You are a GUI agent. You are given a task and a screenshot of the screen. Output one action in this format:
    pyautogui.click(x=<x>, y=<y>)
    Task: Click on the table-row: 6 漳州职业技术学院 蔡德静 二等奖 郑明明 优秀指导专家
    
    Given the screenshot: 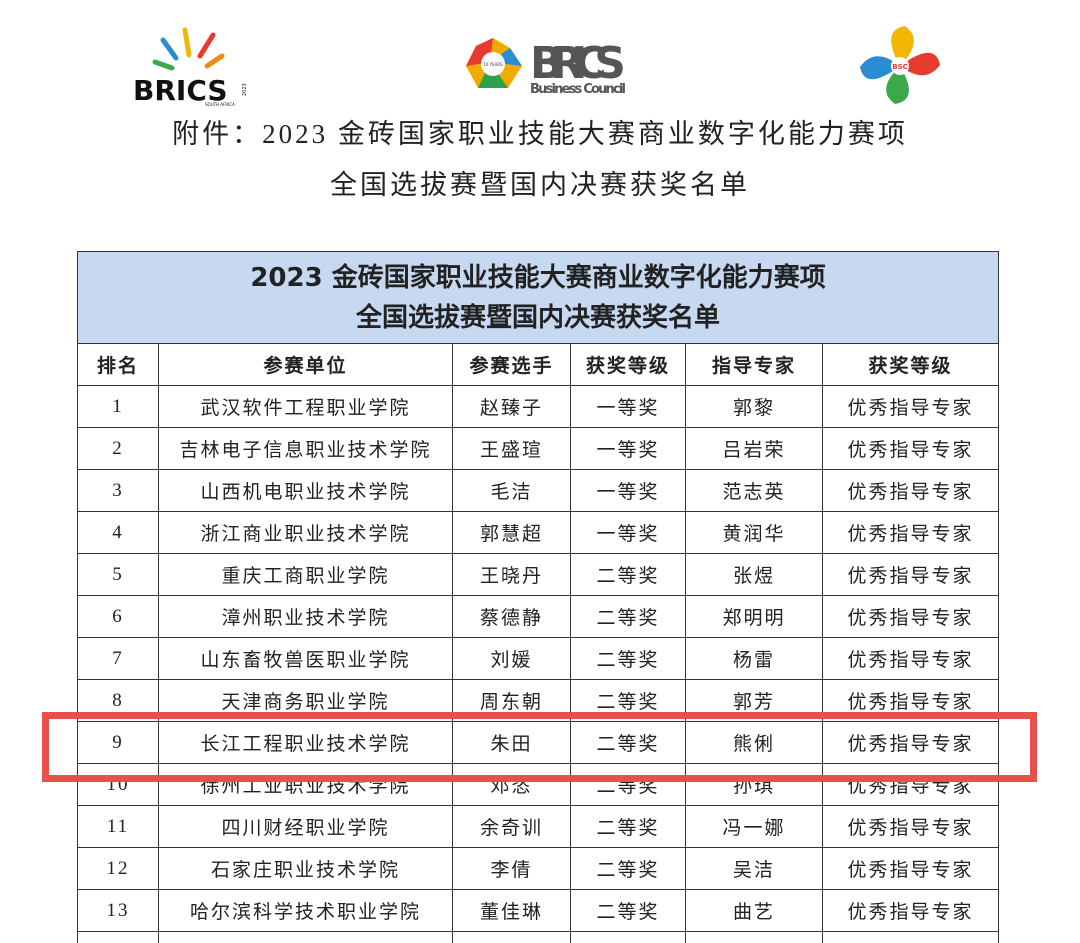 What is the action you would take?
    pyautogui.click(x=538, y=616)
    